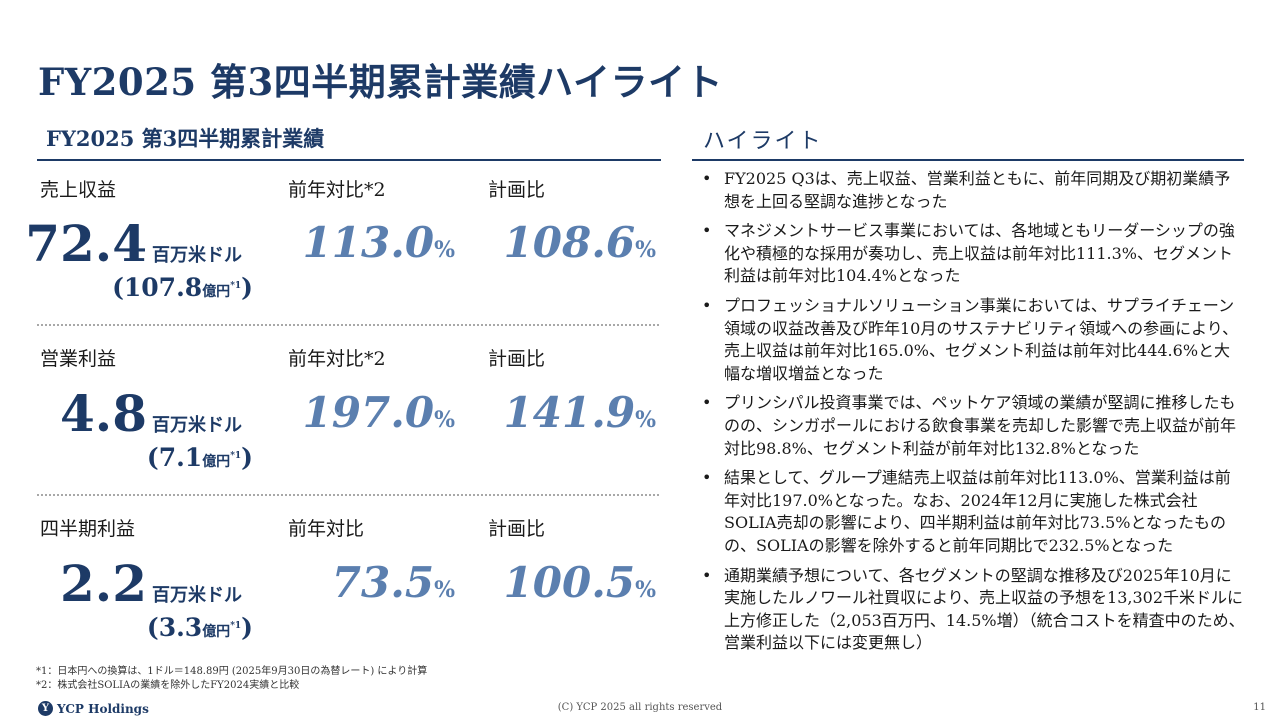 This screenshot has width=1280, height=720. I want to click on metric-plan-value-revenue: 108.6%, so click(579, 242).